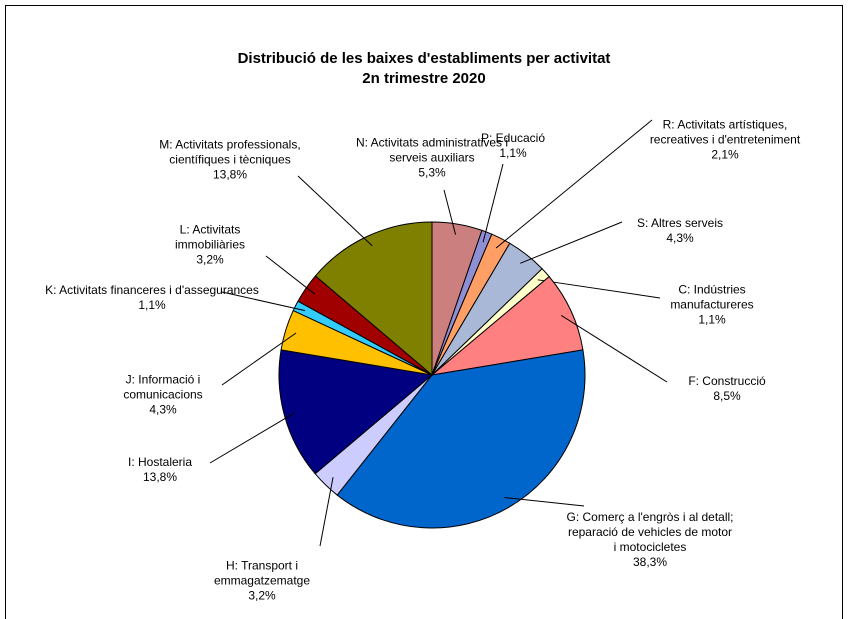 The image size is (848, 619). I want to click on category-label: S: Altres serveis, so click(680, 223).